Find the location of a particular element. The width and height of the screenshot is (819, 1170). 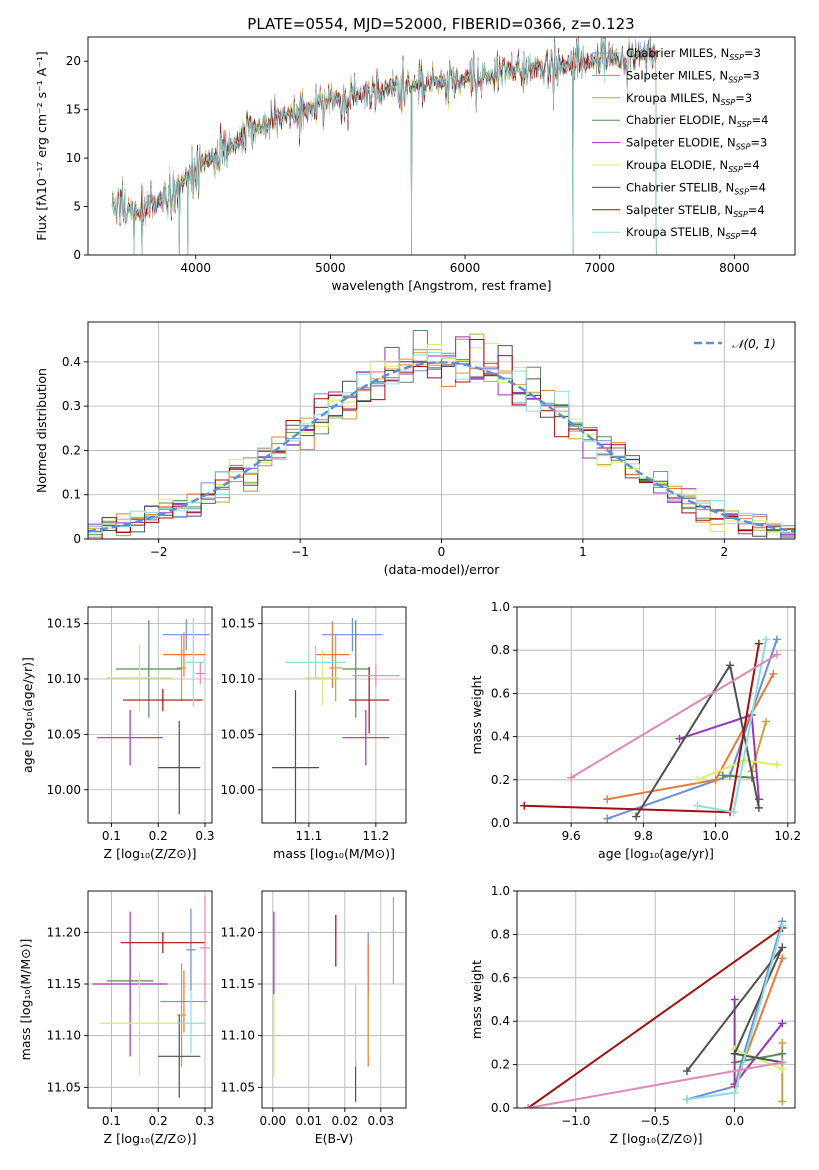

y-tick-label: 10.05 is located at coordinates (238, 734).